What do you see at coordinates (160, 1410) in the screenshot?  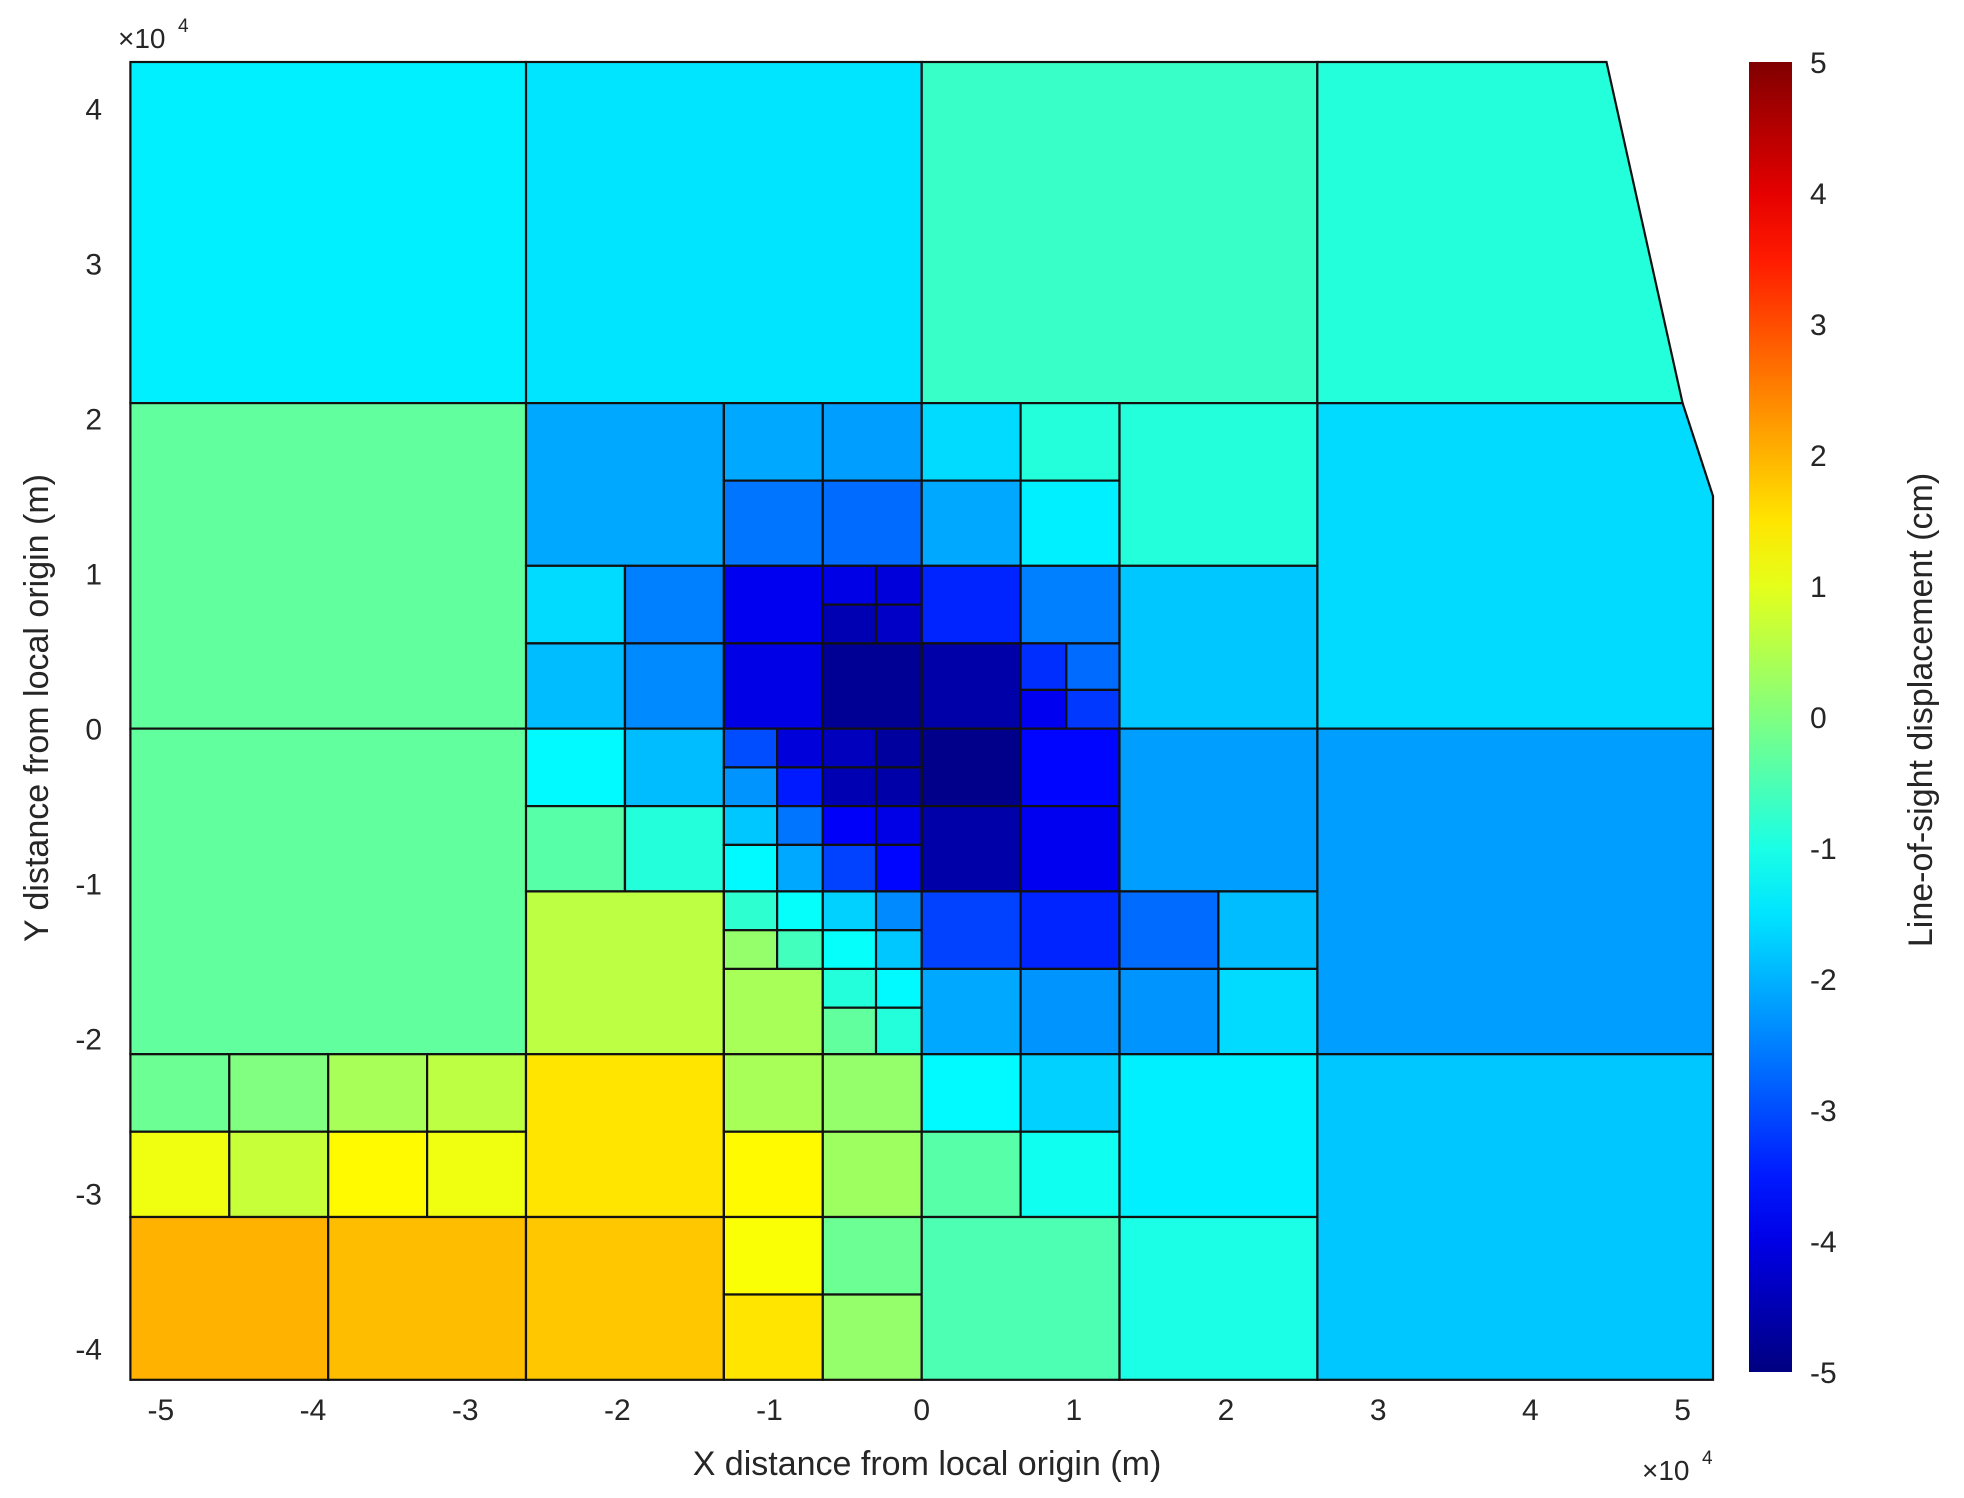 I see `x-tick-label: -5` at bounding box center [160, 1410].